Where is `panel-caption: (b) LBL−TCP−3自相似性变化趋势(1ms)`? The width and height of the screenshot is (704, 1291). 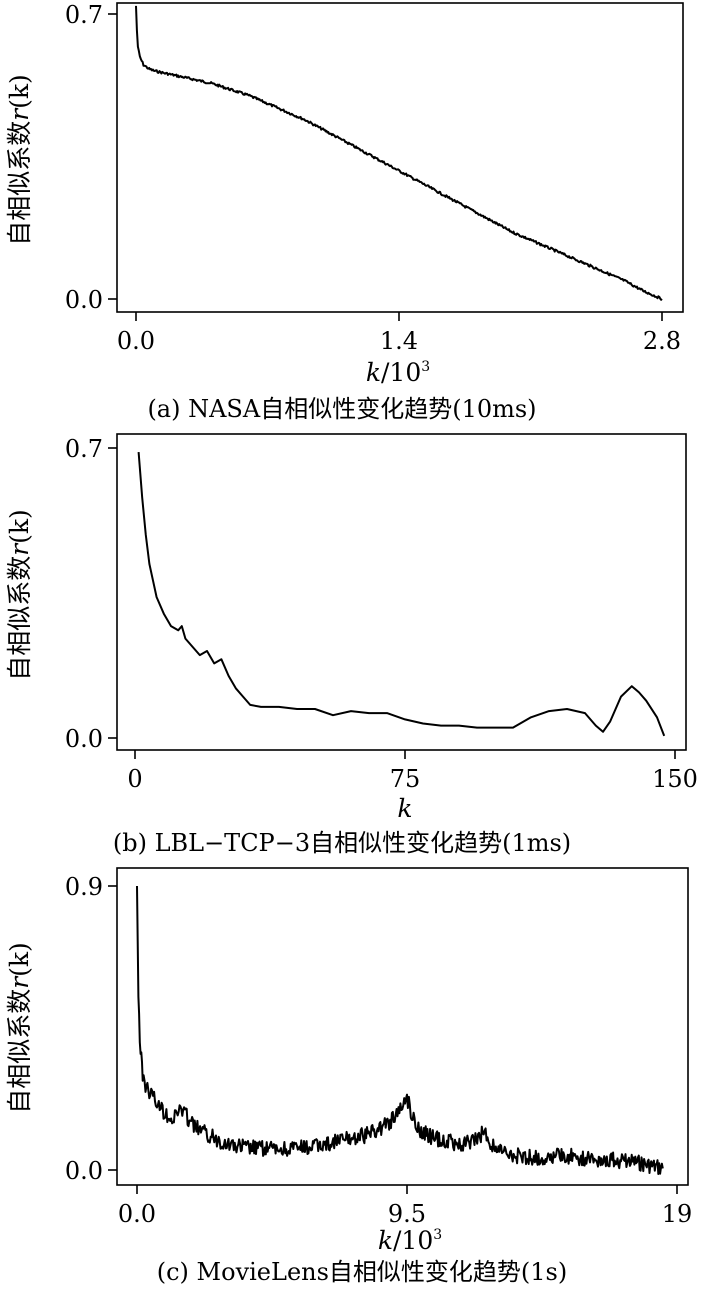 panel-caption: (b) LBL−TCP−3自相似性变化趋势(1ms) is located at coordinates (342, 843).